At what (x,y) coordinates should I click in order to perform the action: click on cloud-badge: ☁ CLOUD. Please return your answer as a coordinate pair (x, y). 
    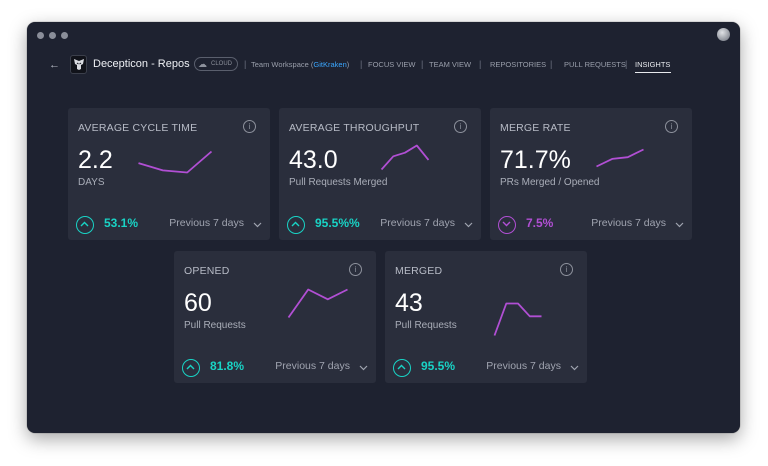
    Looking at the image, I should click on (216, 64).